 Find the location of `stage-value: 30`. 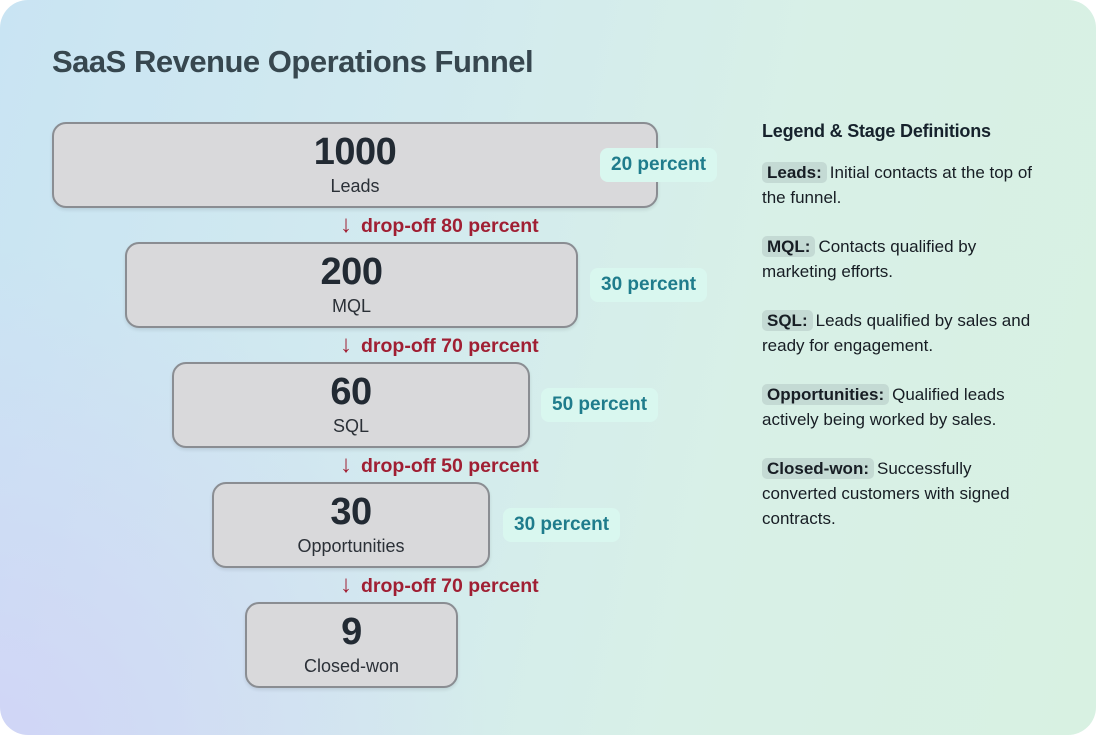

stage-value: 30 is located at coordinates (351, 511).